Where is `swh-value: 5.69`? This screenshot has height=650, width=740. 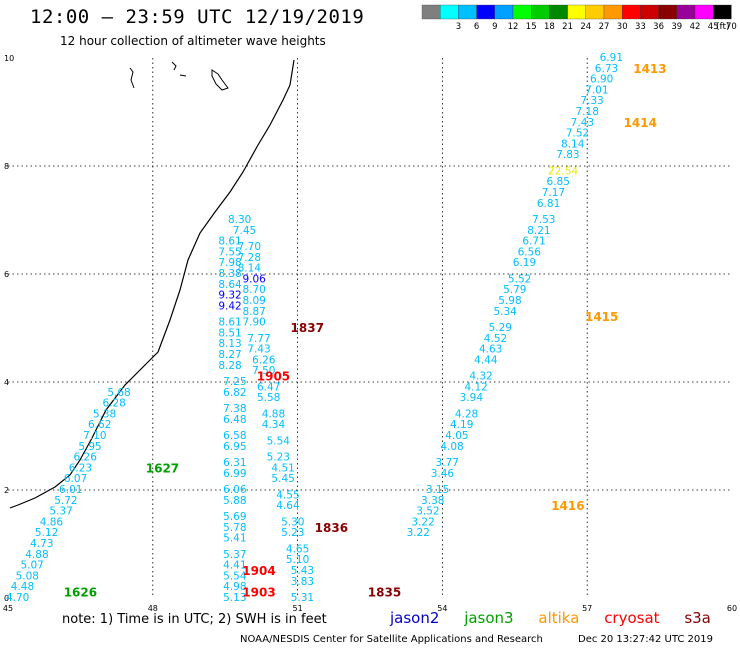 swh-value: 5.69 is located at coordinates (234, 517).